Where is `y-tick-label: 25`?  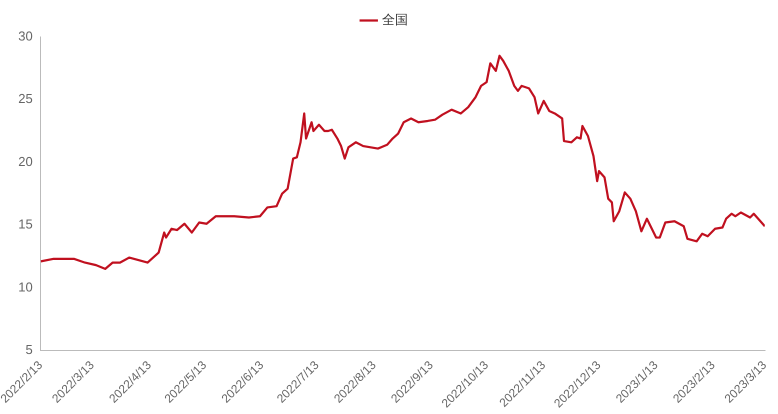 y-tick-label: 25 is located at coordinates (25, 98).